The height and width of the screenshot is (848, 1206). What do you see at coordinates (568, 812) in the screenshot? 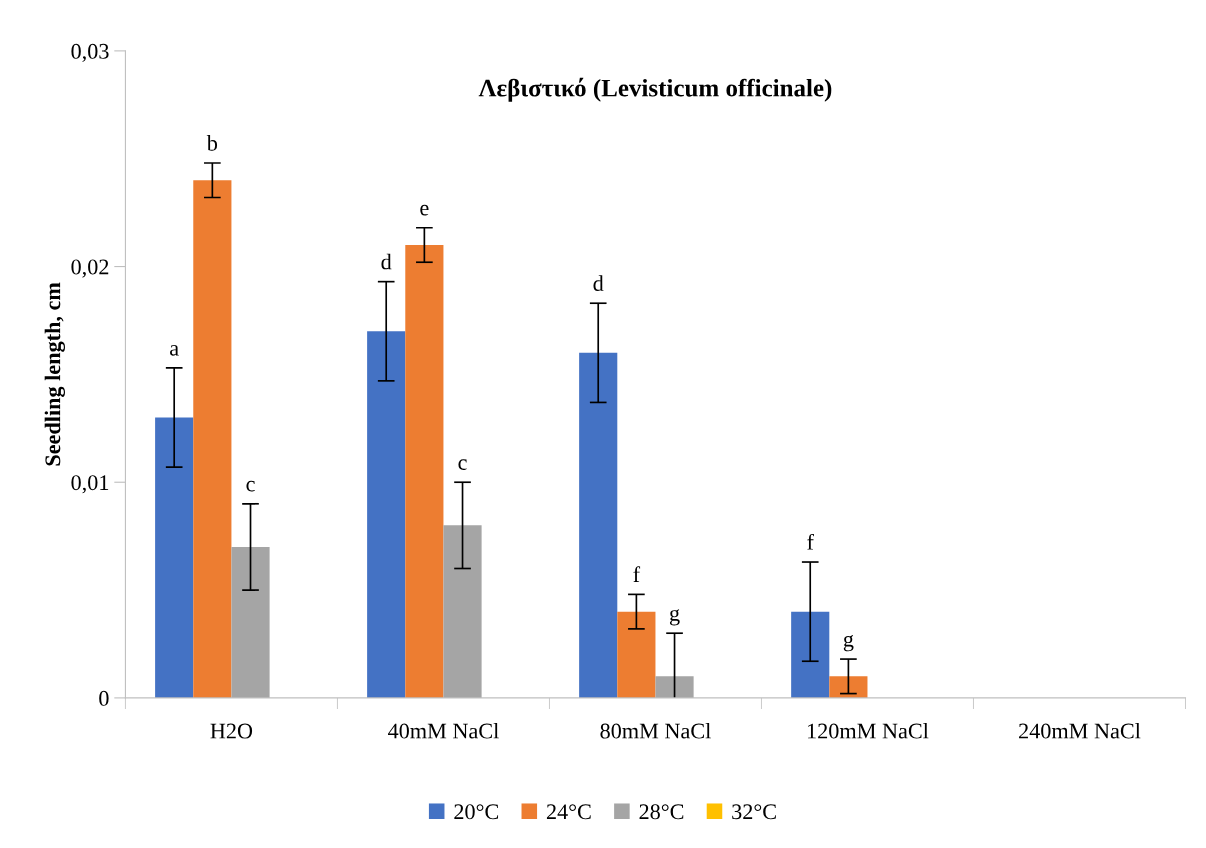
I see `legend-label: 24°C` at bounding box center [568, 812].